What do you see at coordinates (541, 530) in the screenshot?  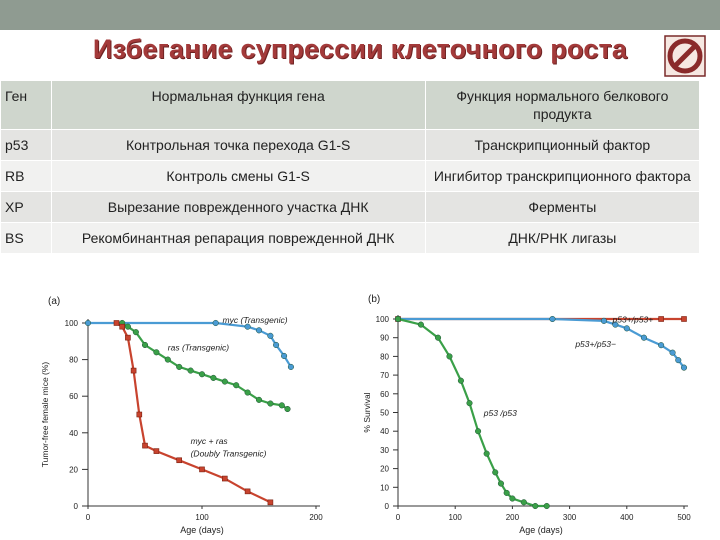 I see `x-axis-label: Age (days)` at bounding box center [541, 530].